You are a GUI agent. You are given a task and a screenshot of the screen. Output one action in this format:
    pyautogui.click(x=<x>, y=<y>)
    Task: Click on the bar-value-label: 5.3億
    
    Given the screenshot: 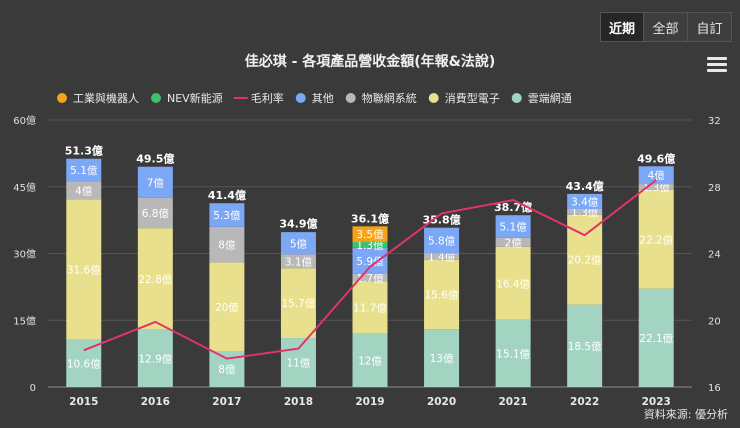 What is the action you would take?
    pyautogui.click(x=227, y=215)
    